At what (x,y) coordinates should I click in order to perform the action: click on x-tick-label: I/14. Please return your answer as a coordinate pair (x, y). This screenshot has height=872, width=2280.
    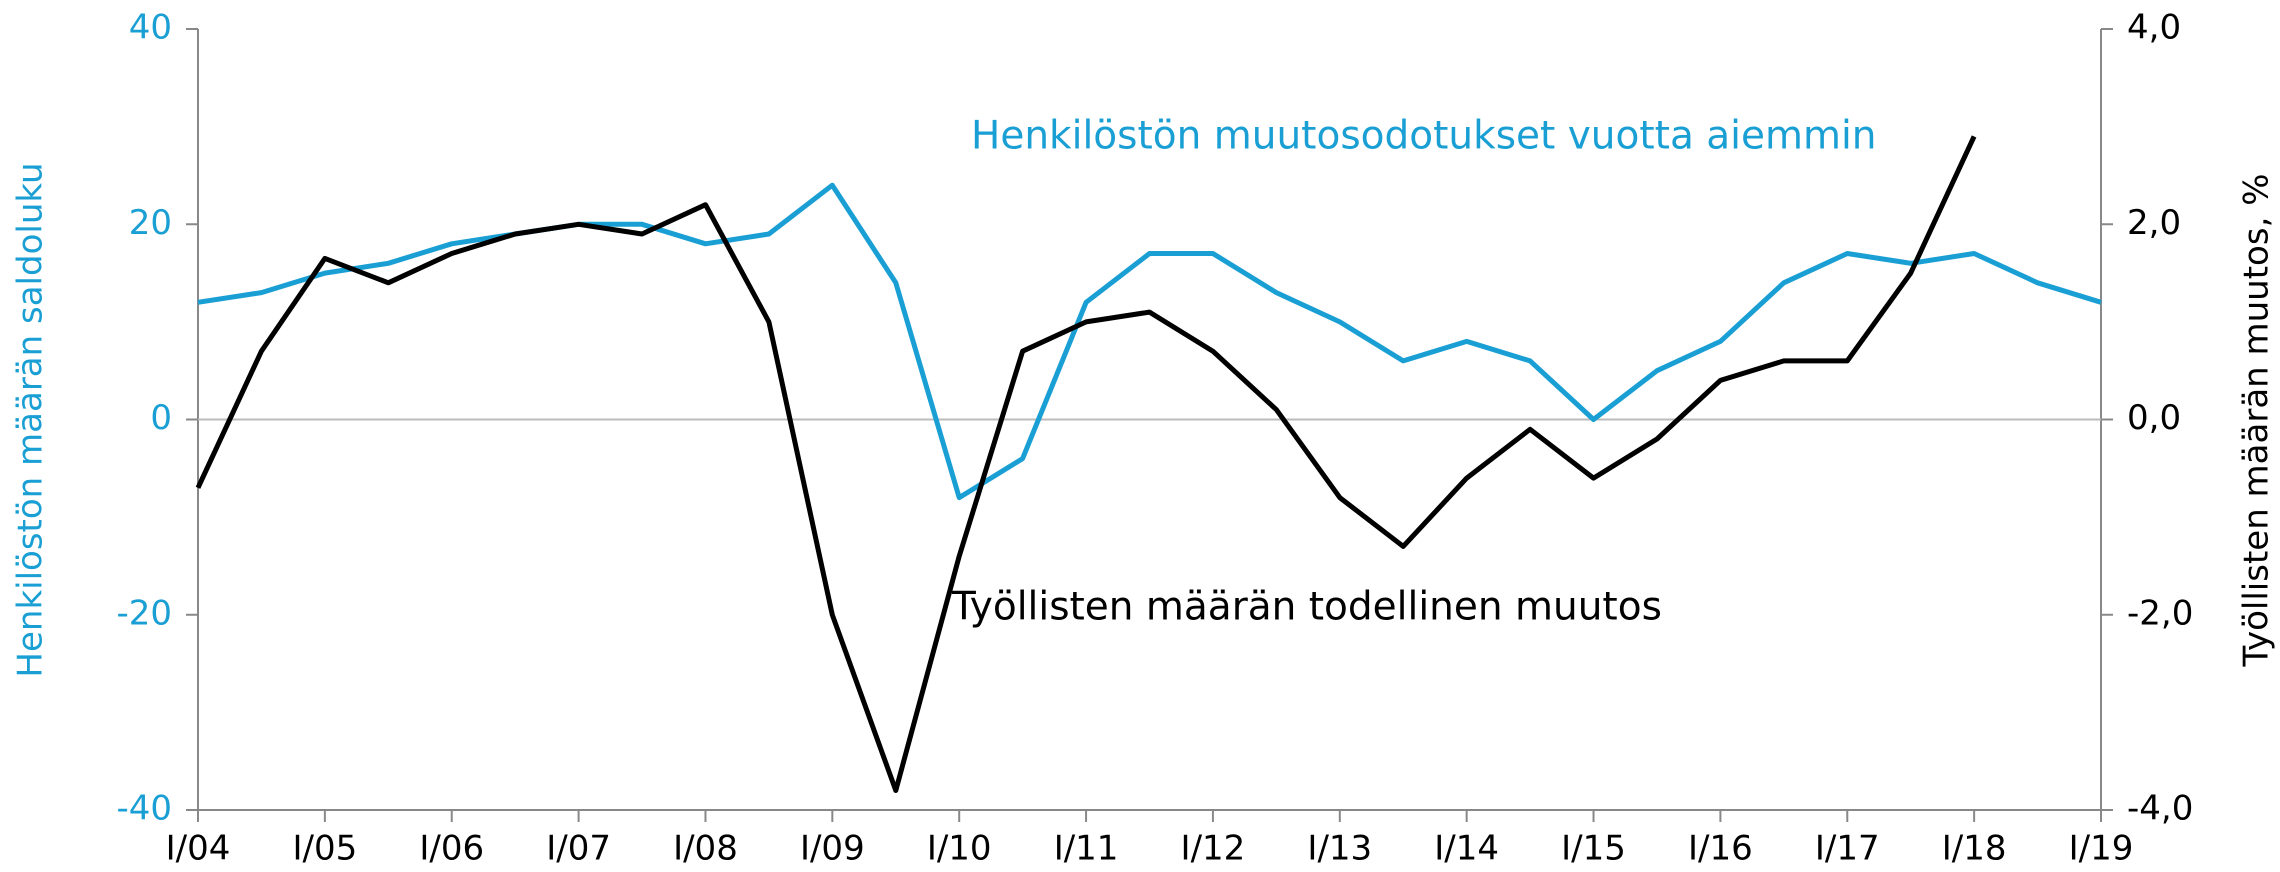
    Looking at the image, I should click on (1466, 849).